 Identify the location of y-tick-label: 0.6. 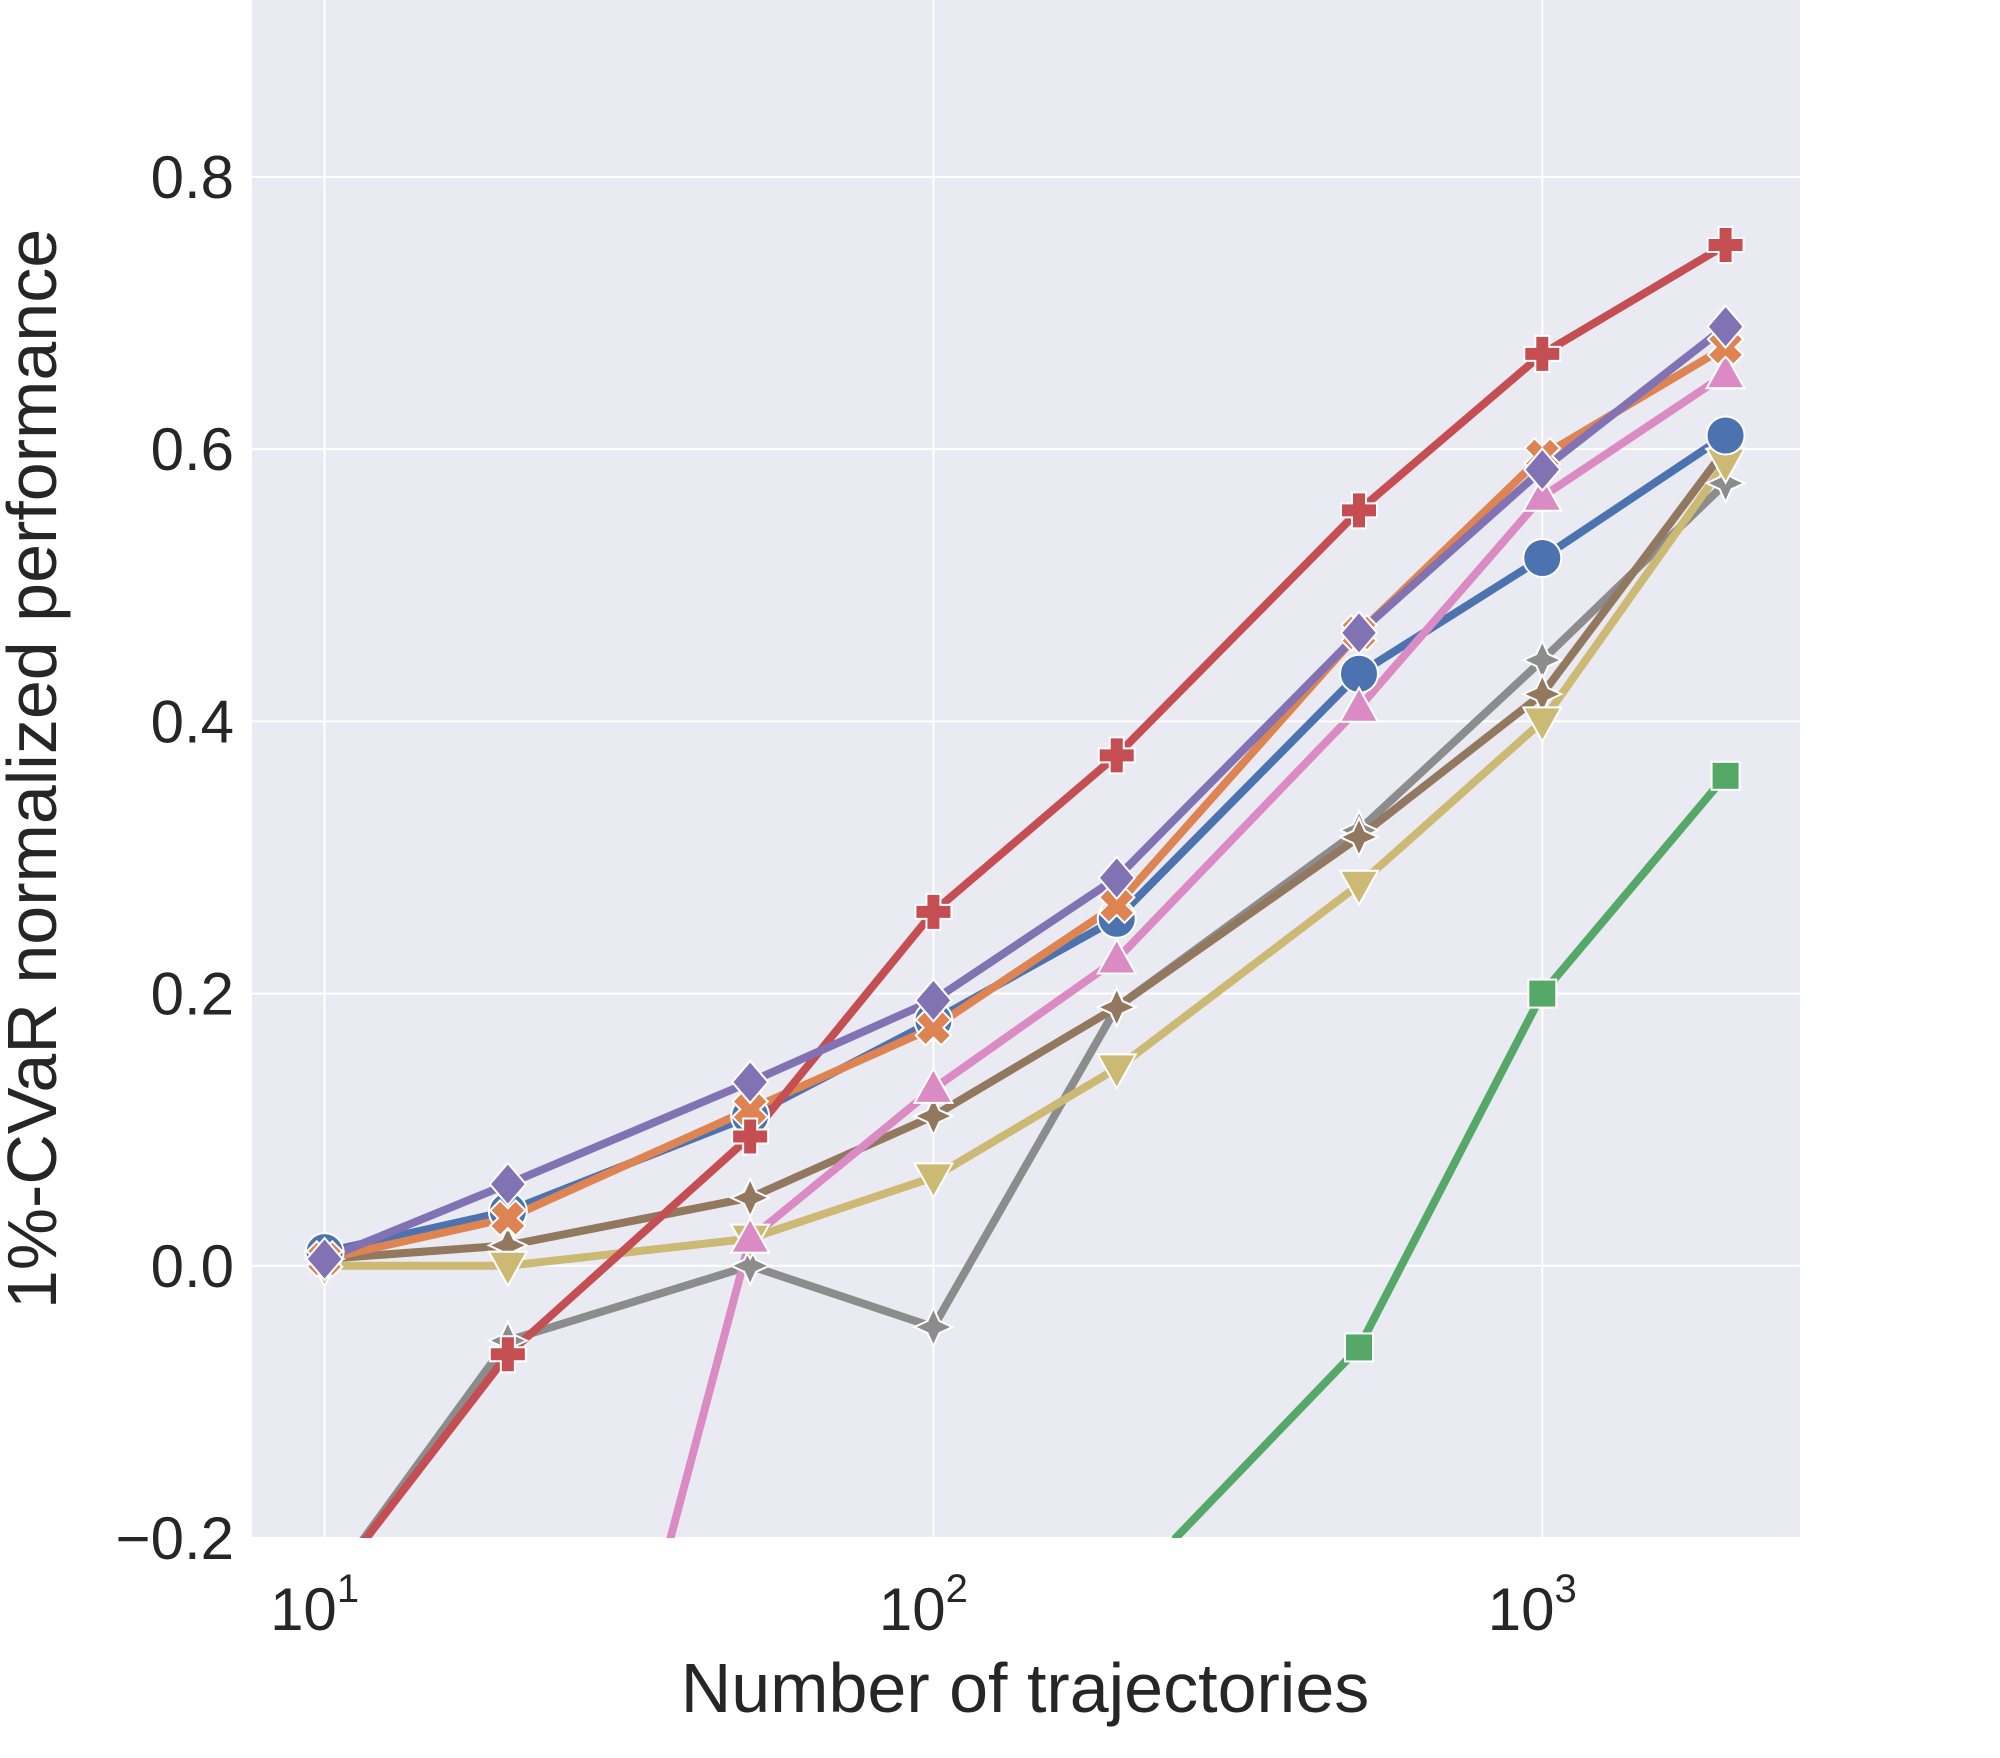
(192, 449).